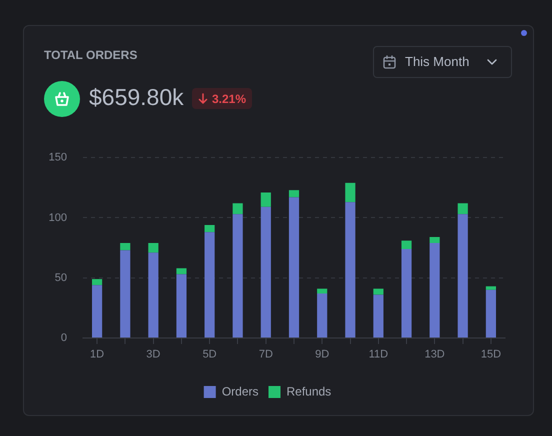  What do you see at coordinates (91, 55) in the screenshot?
I see `chart-title: TOTAL ORDERS` at bounding box center [91, 55].